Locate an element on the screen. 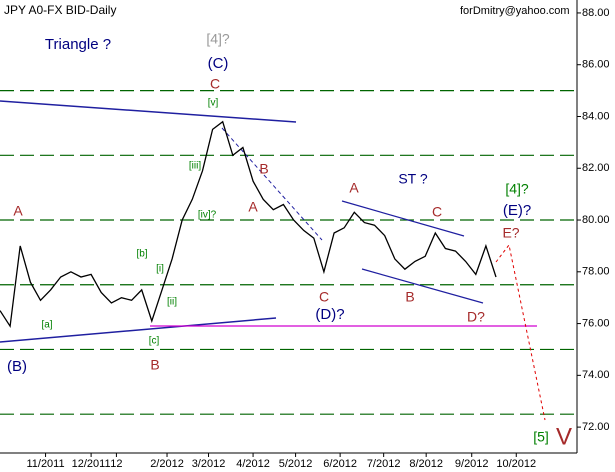  x-tick-label: 5/2012 is located at coordinates (296, 464).